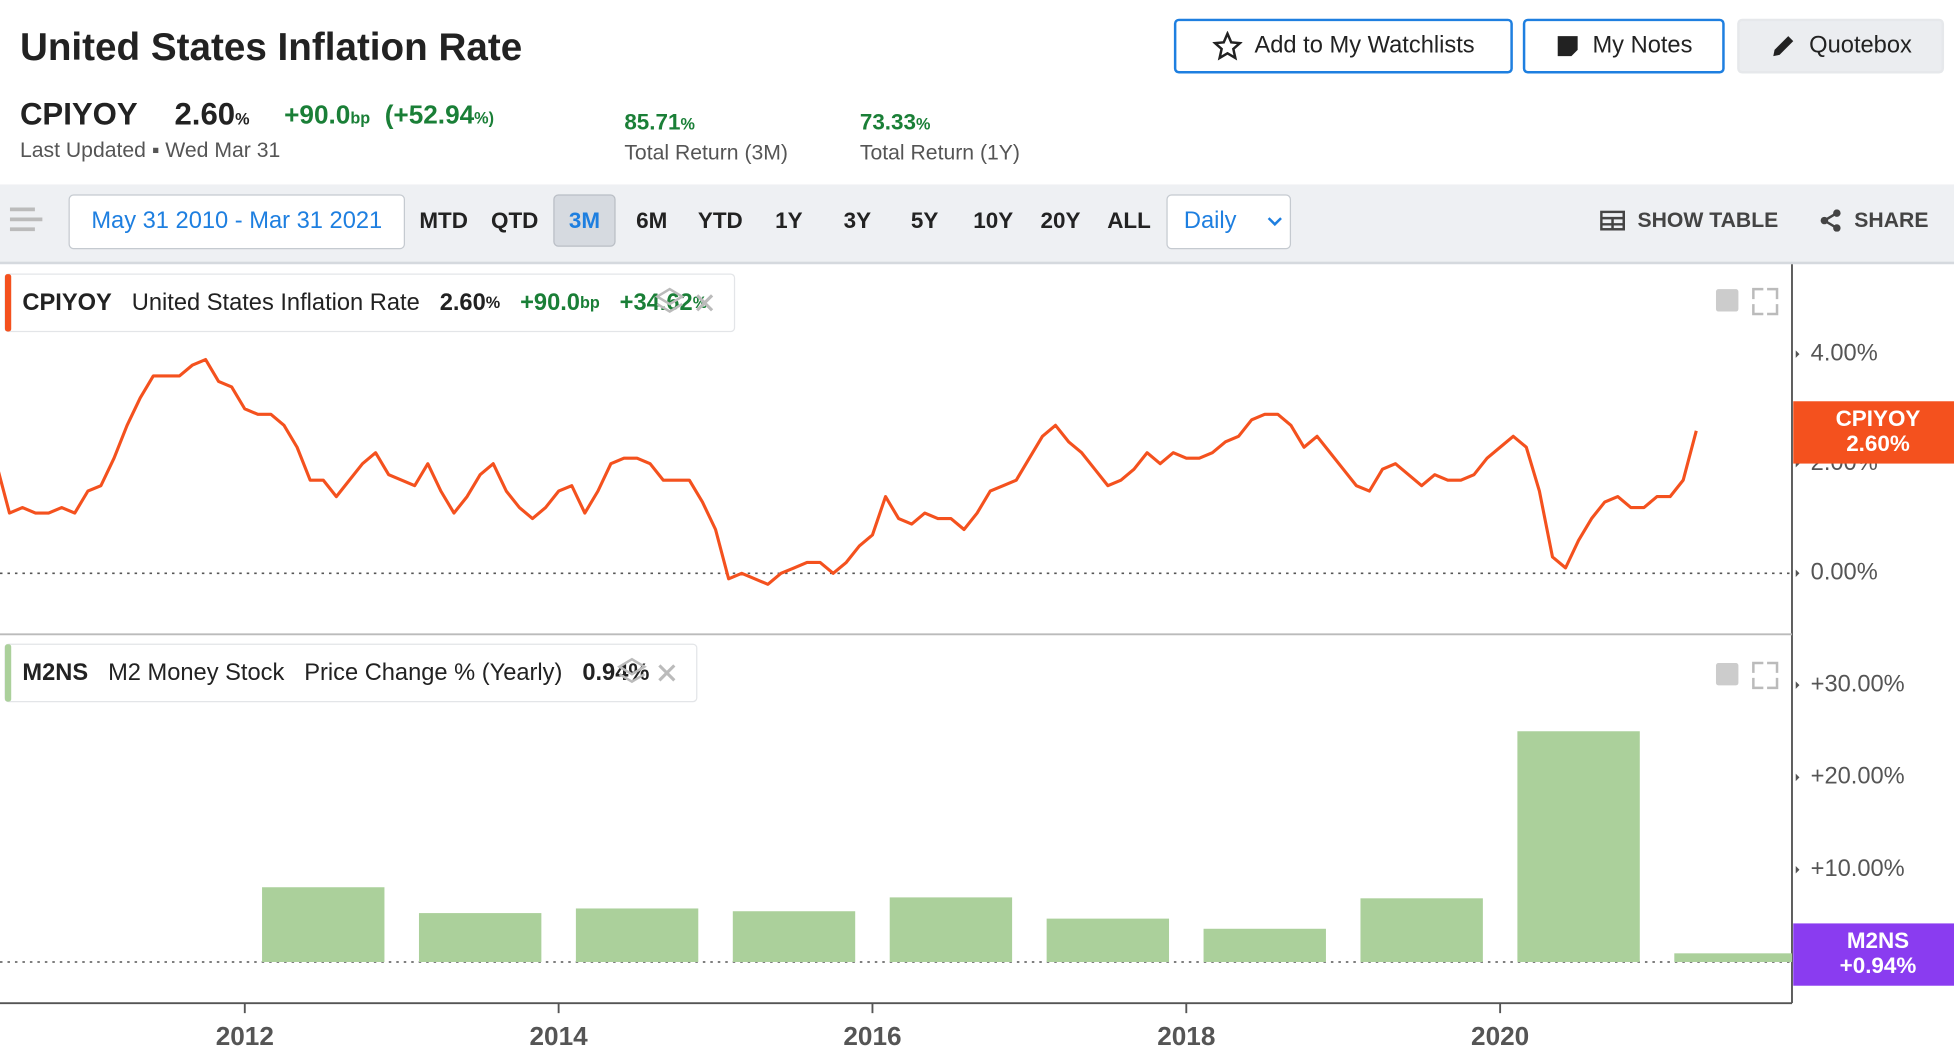 The width and height of the screenshot is (1954, 1062). I want to click on star-icon, so click(1227, 46).